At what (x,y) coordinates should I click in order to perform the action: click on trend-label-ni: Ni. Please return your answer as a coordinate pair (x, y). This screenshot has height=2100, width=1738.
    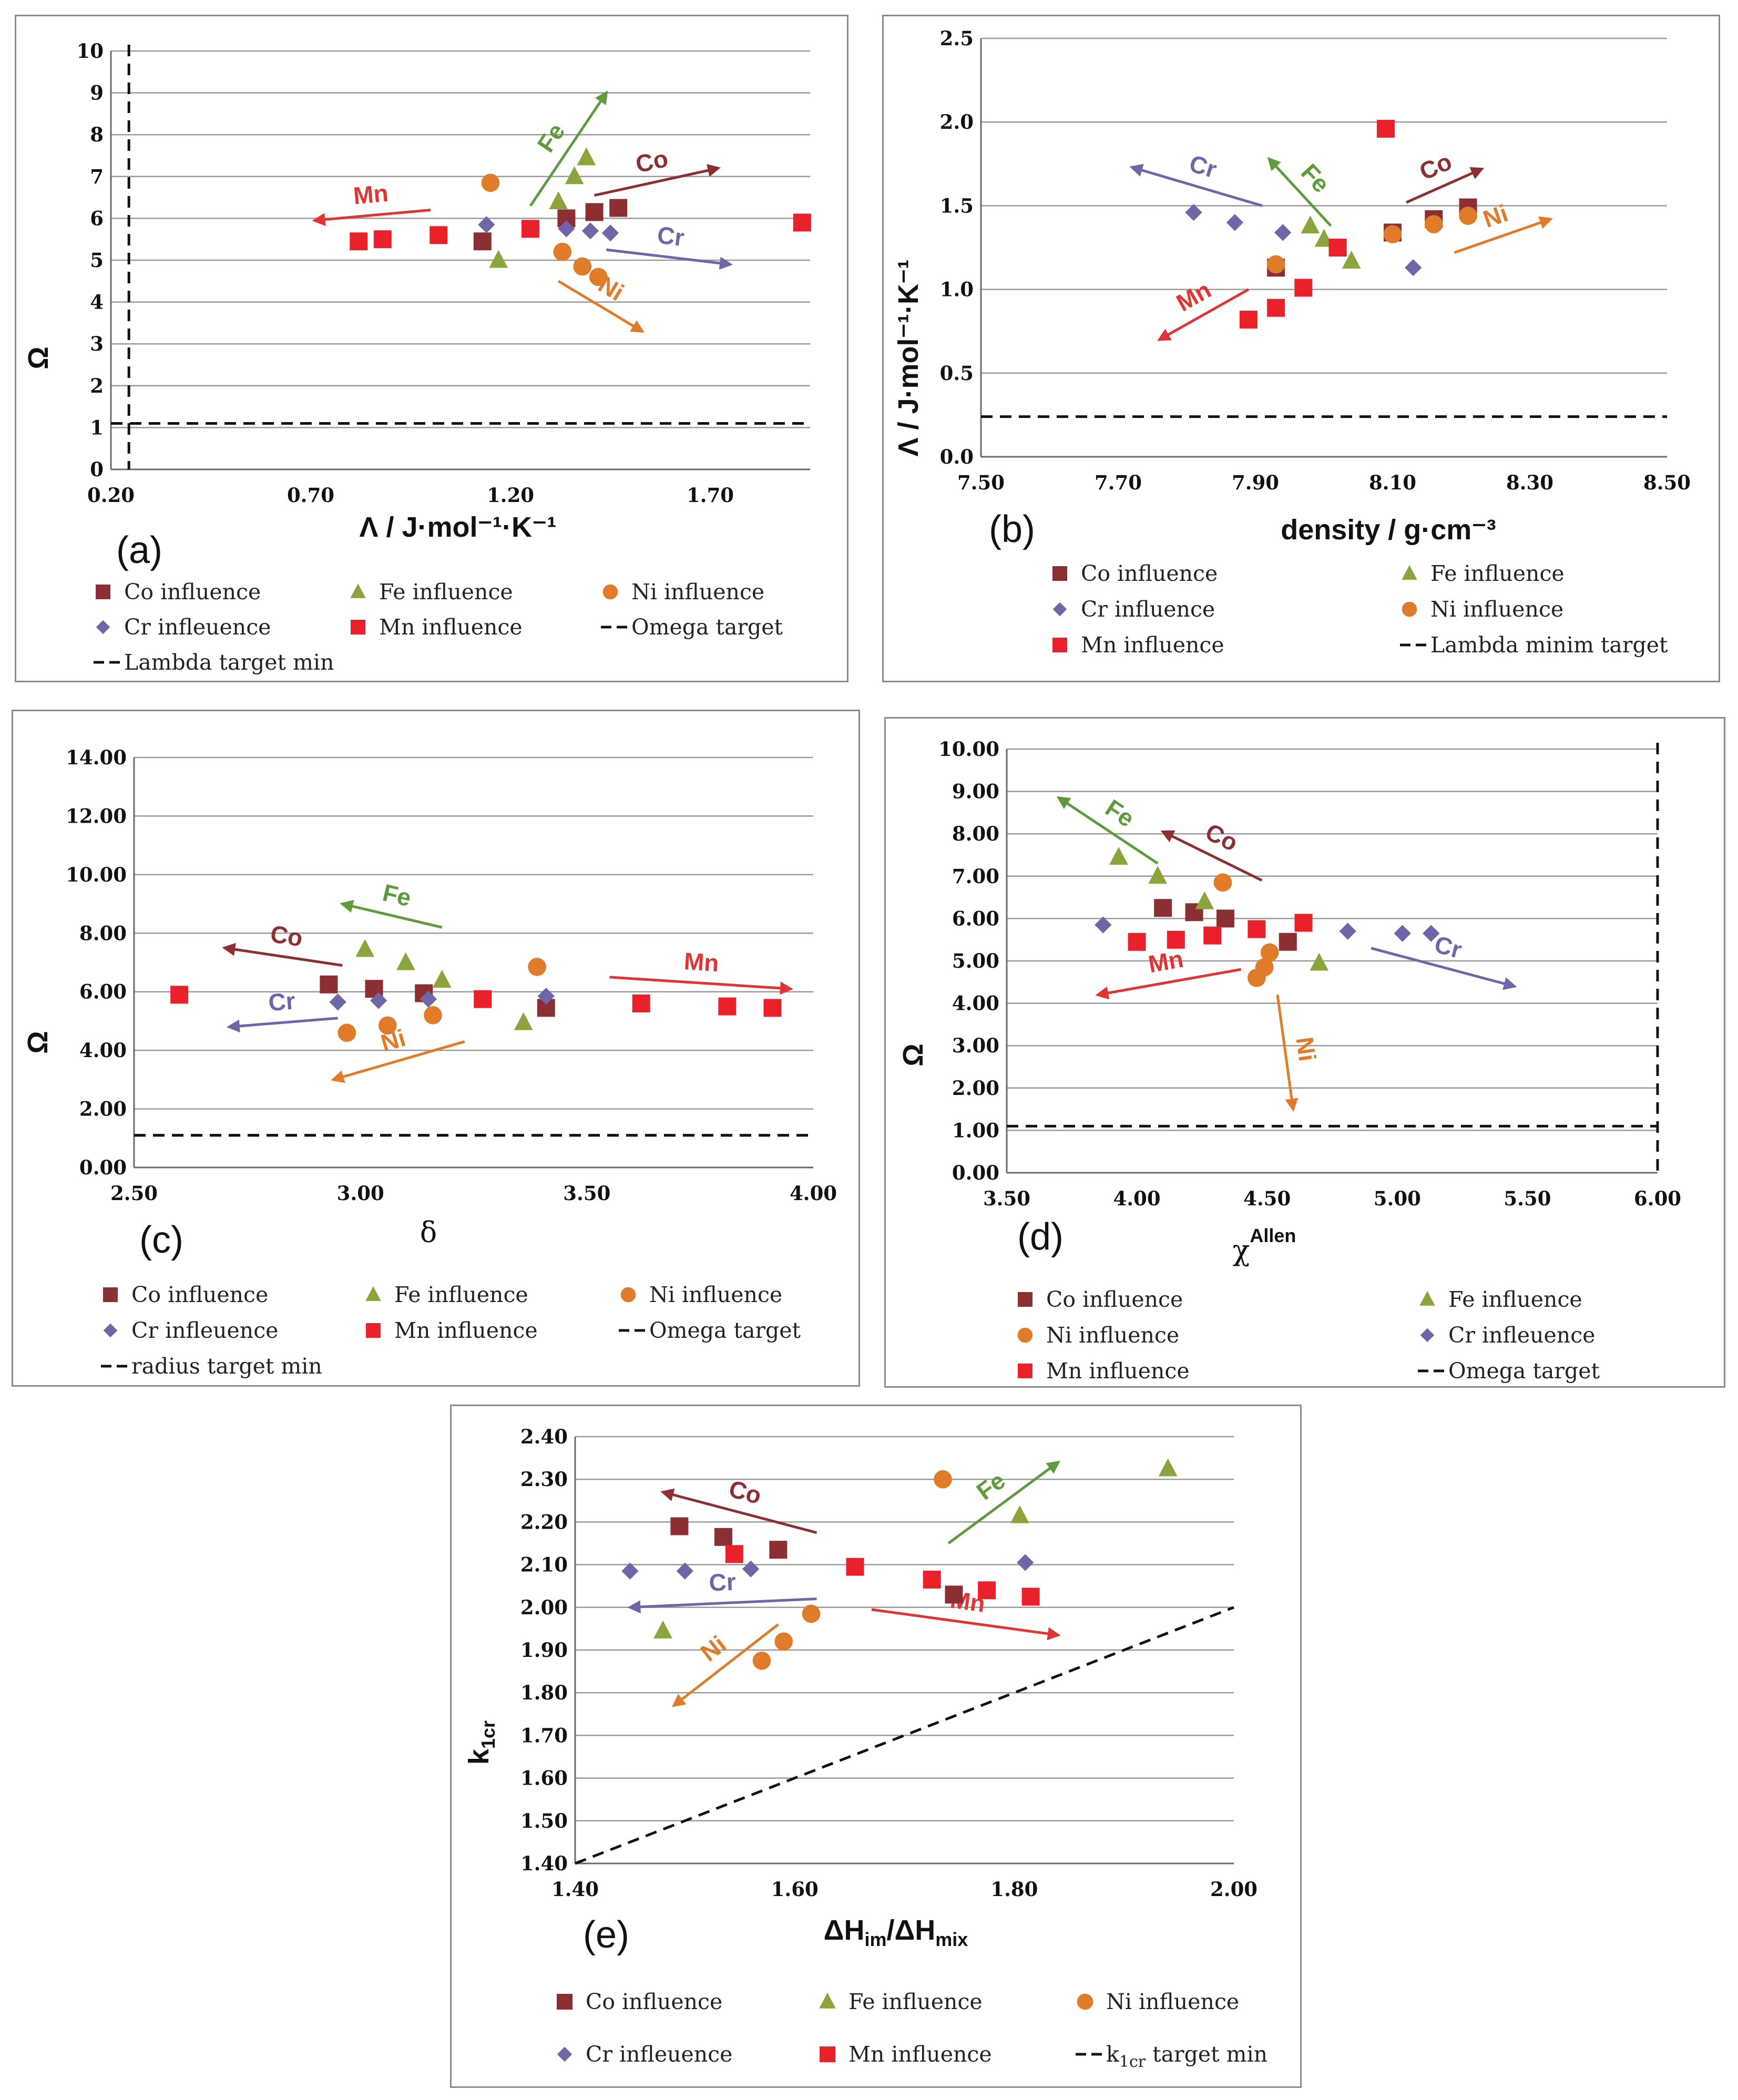
    Looking at the image, I should click on (1495, 216).